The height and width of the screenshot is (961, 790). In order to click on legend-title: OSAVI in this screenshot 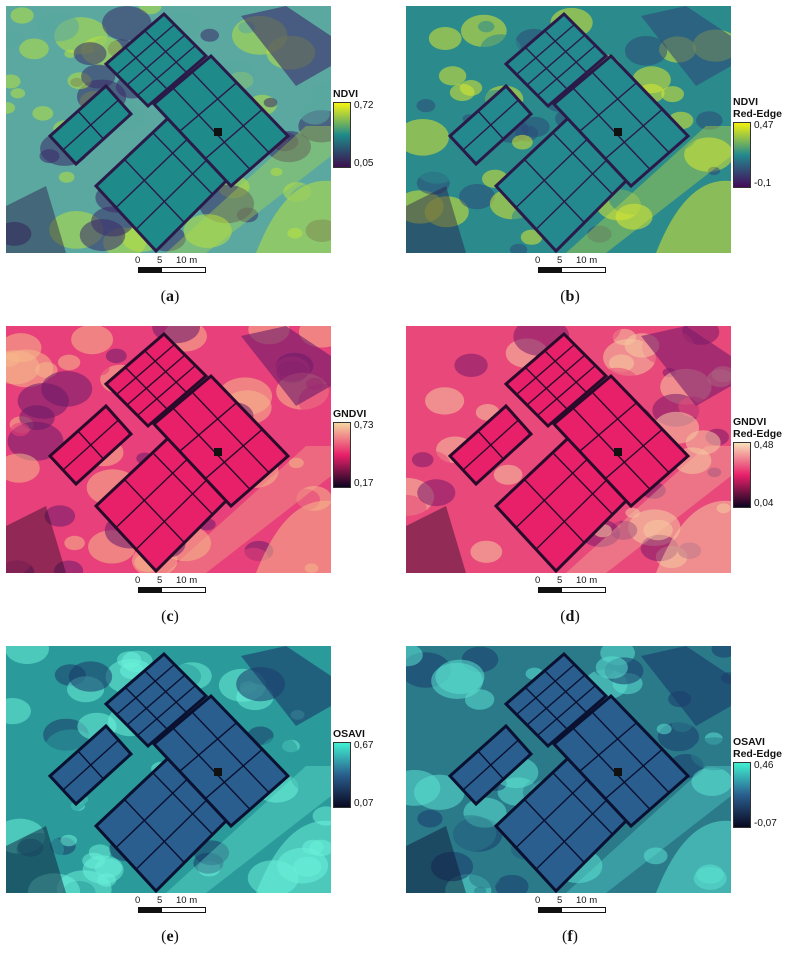, I will do `click(363, 734)`.